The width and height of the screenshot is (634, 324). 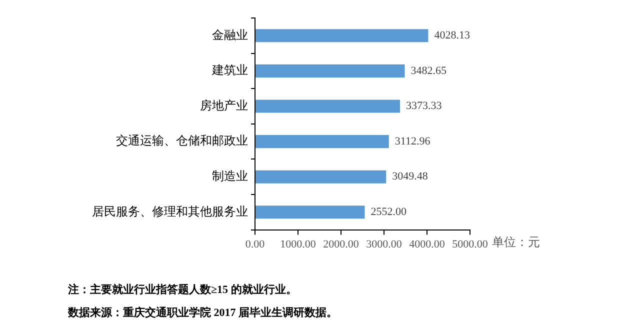 I want to click on text: 注：主要就业行业指答题人数≥15 的就业行业。, so click(x=182, y=289).